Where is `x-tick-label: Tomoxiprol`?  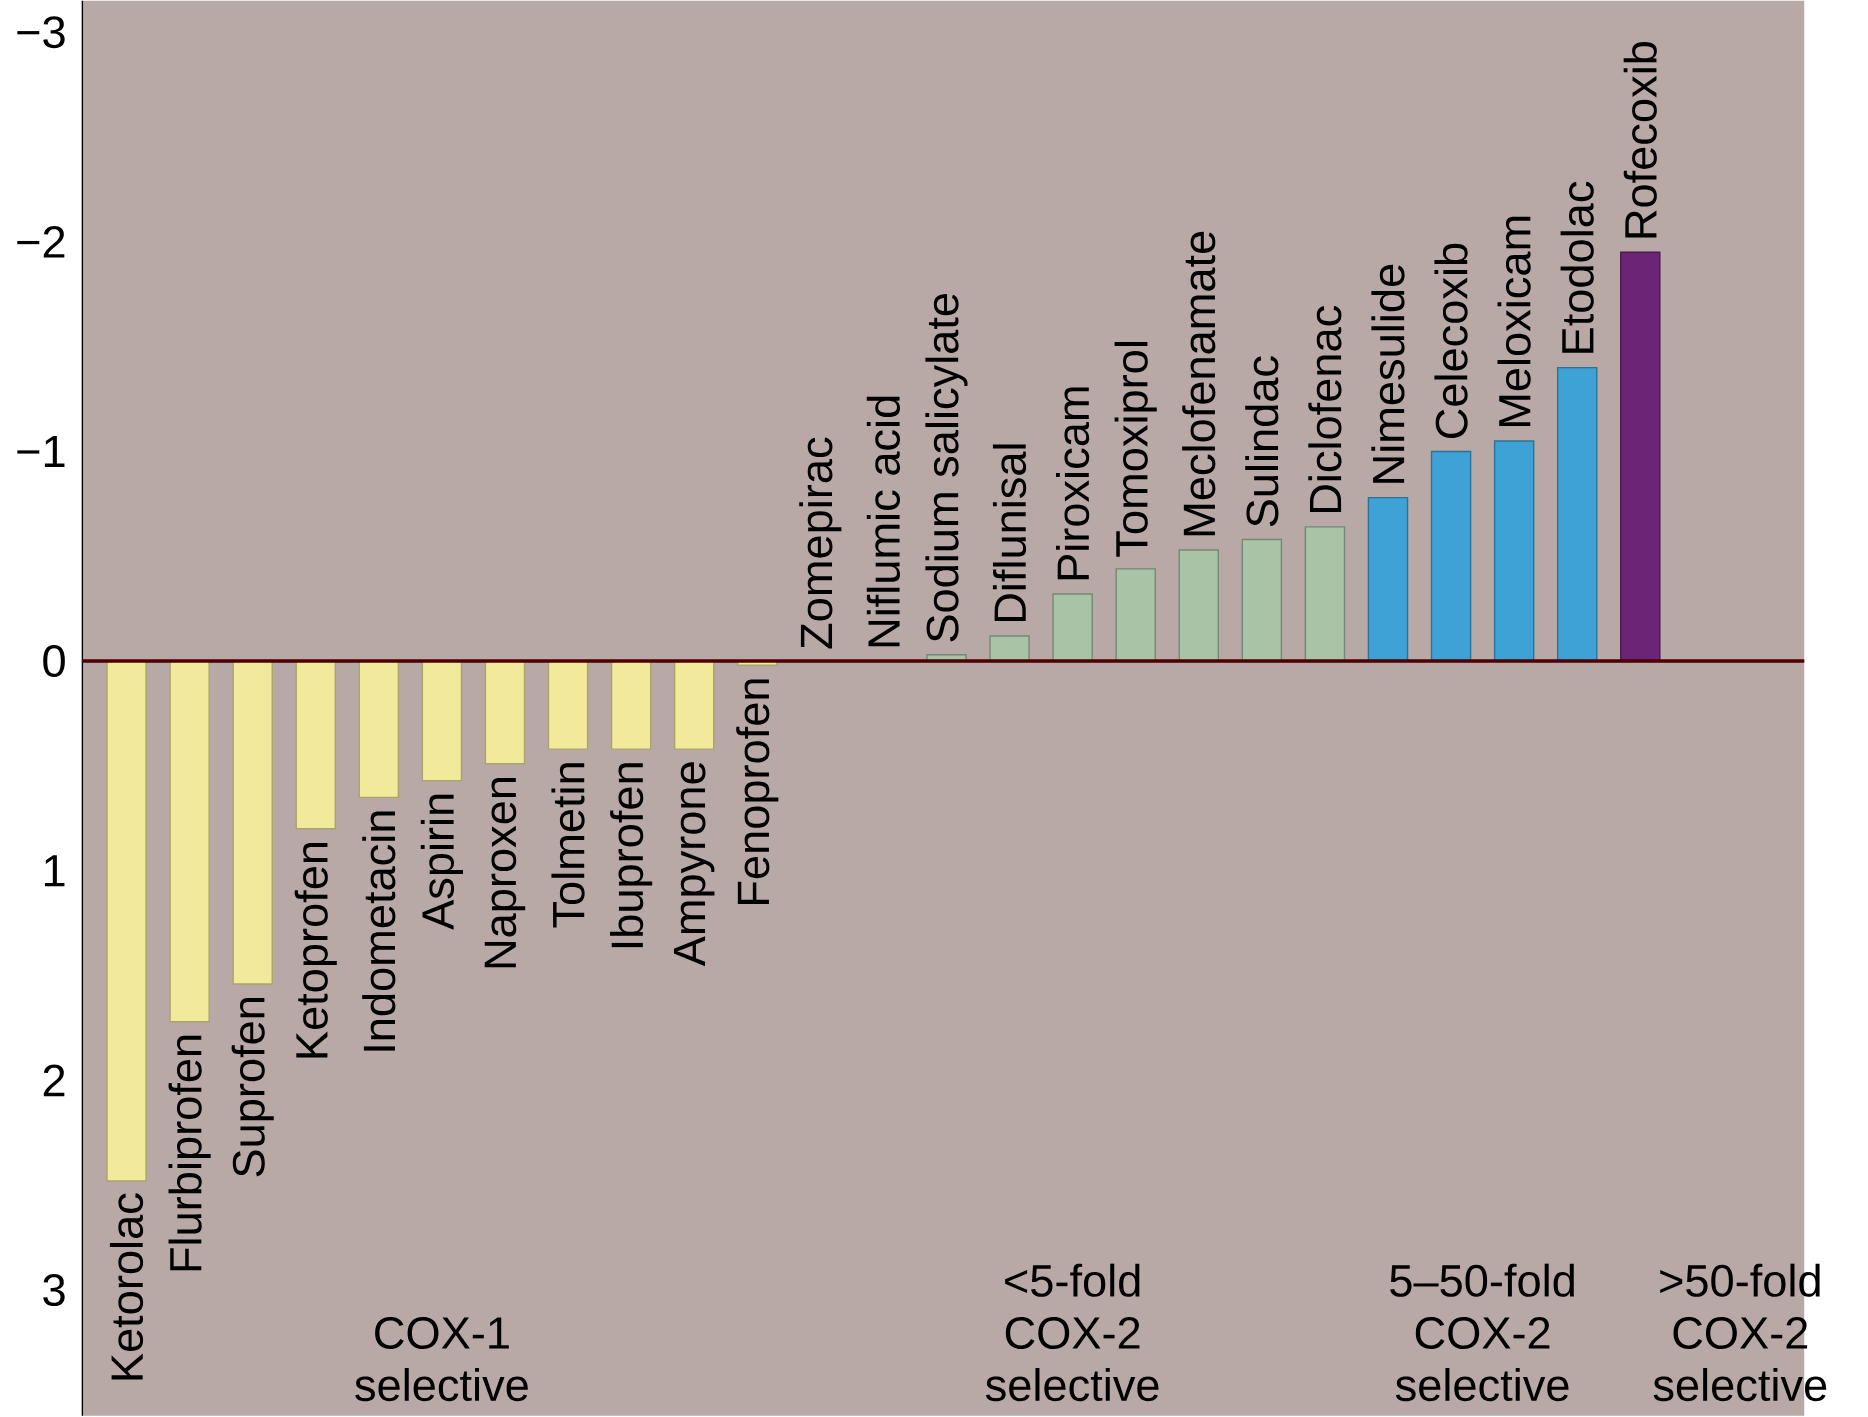 x-tick-label: Tomoxiprol is located at coordinates (1135, 449).